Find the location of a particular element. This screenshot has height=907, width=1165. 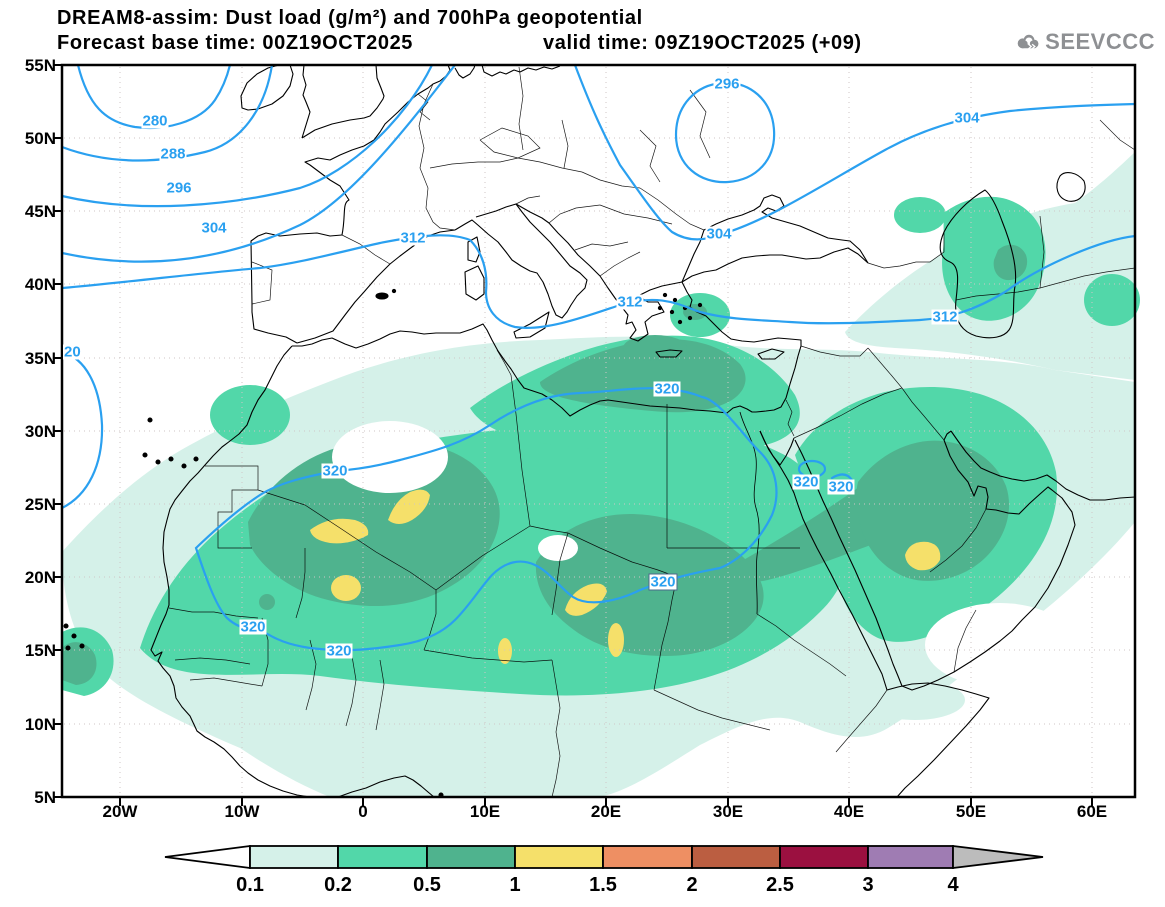

contour-label-288: 288 is located at coordinates (173, 154).